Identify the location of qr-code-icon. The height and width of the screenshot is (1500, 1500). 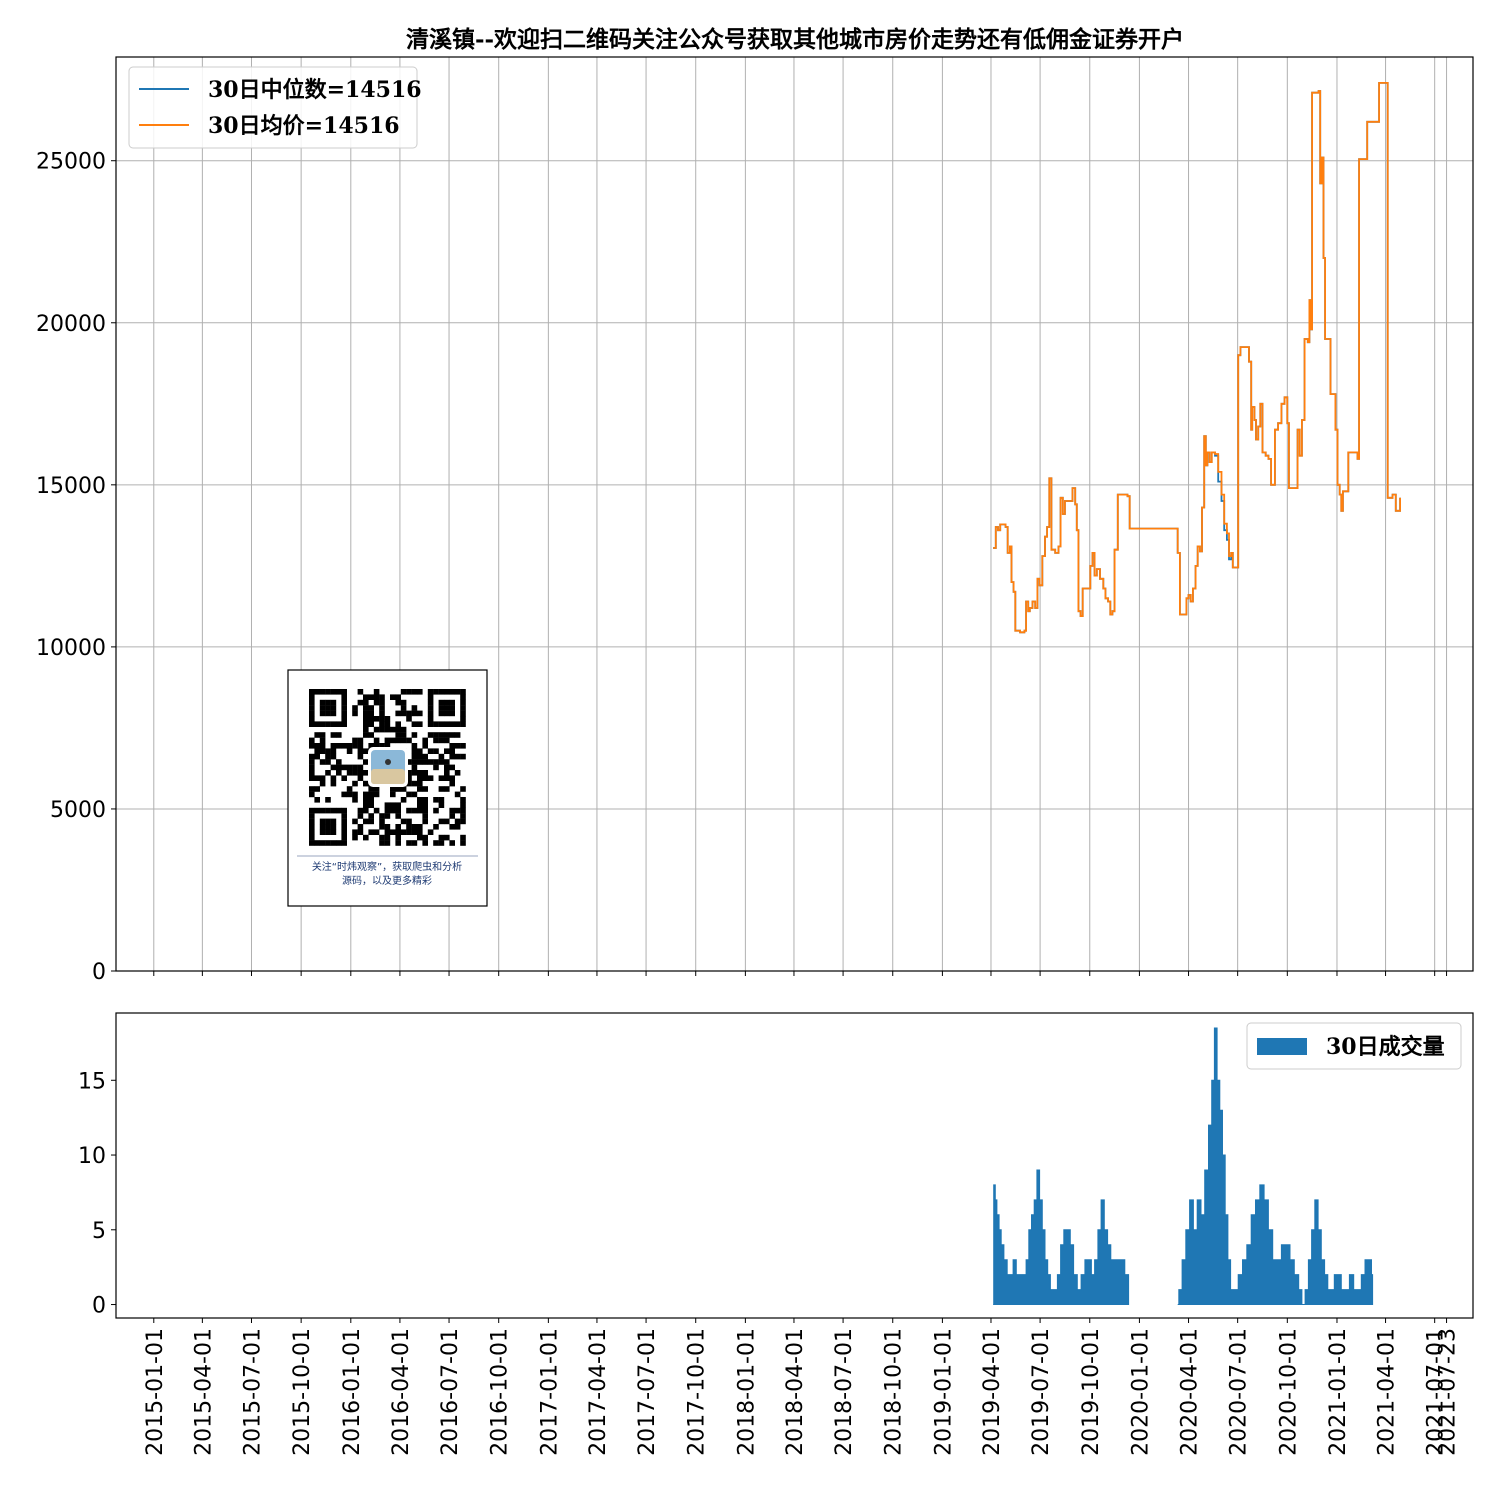
(387, 767).